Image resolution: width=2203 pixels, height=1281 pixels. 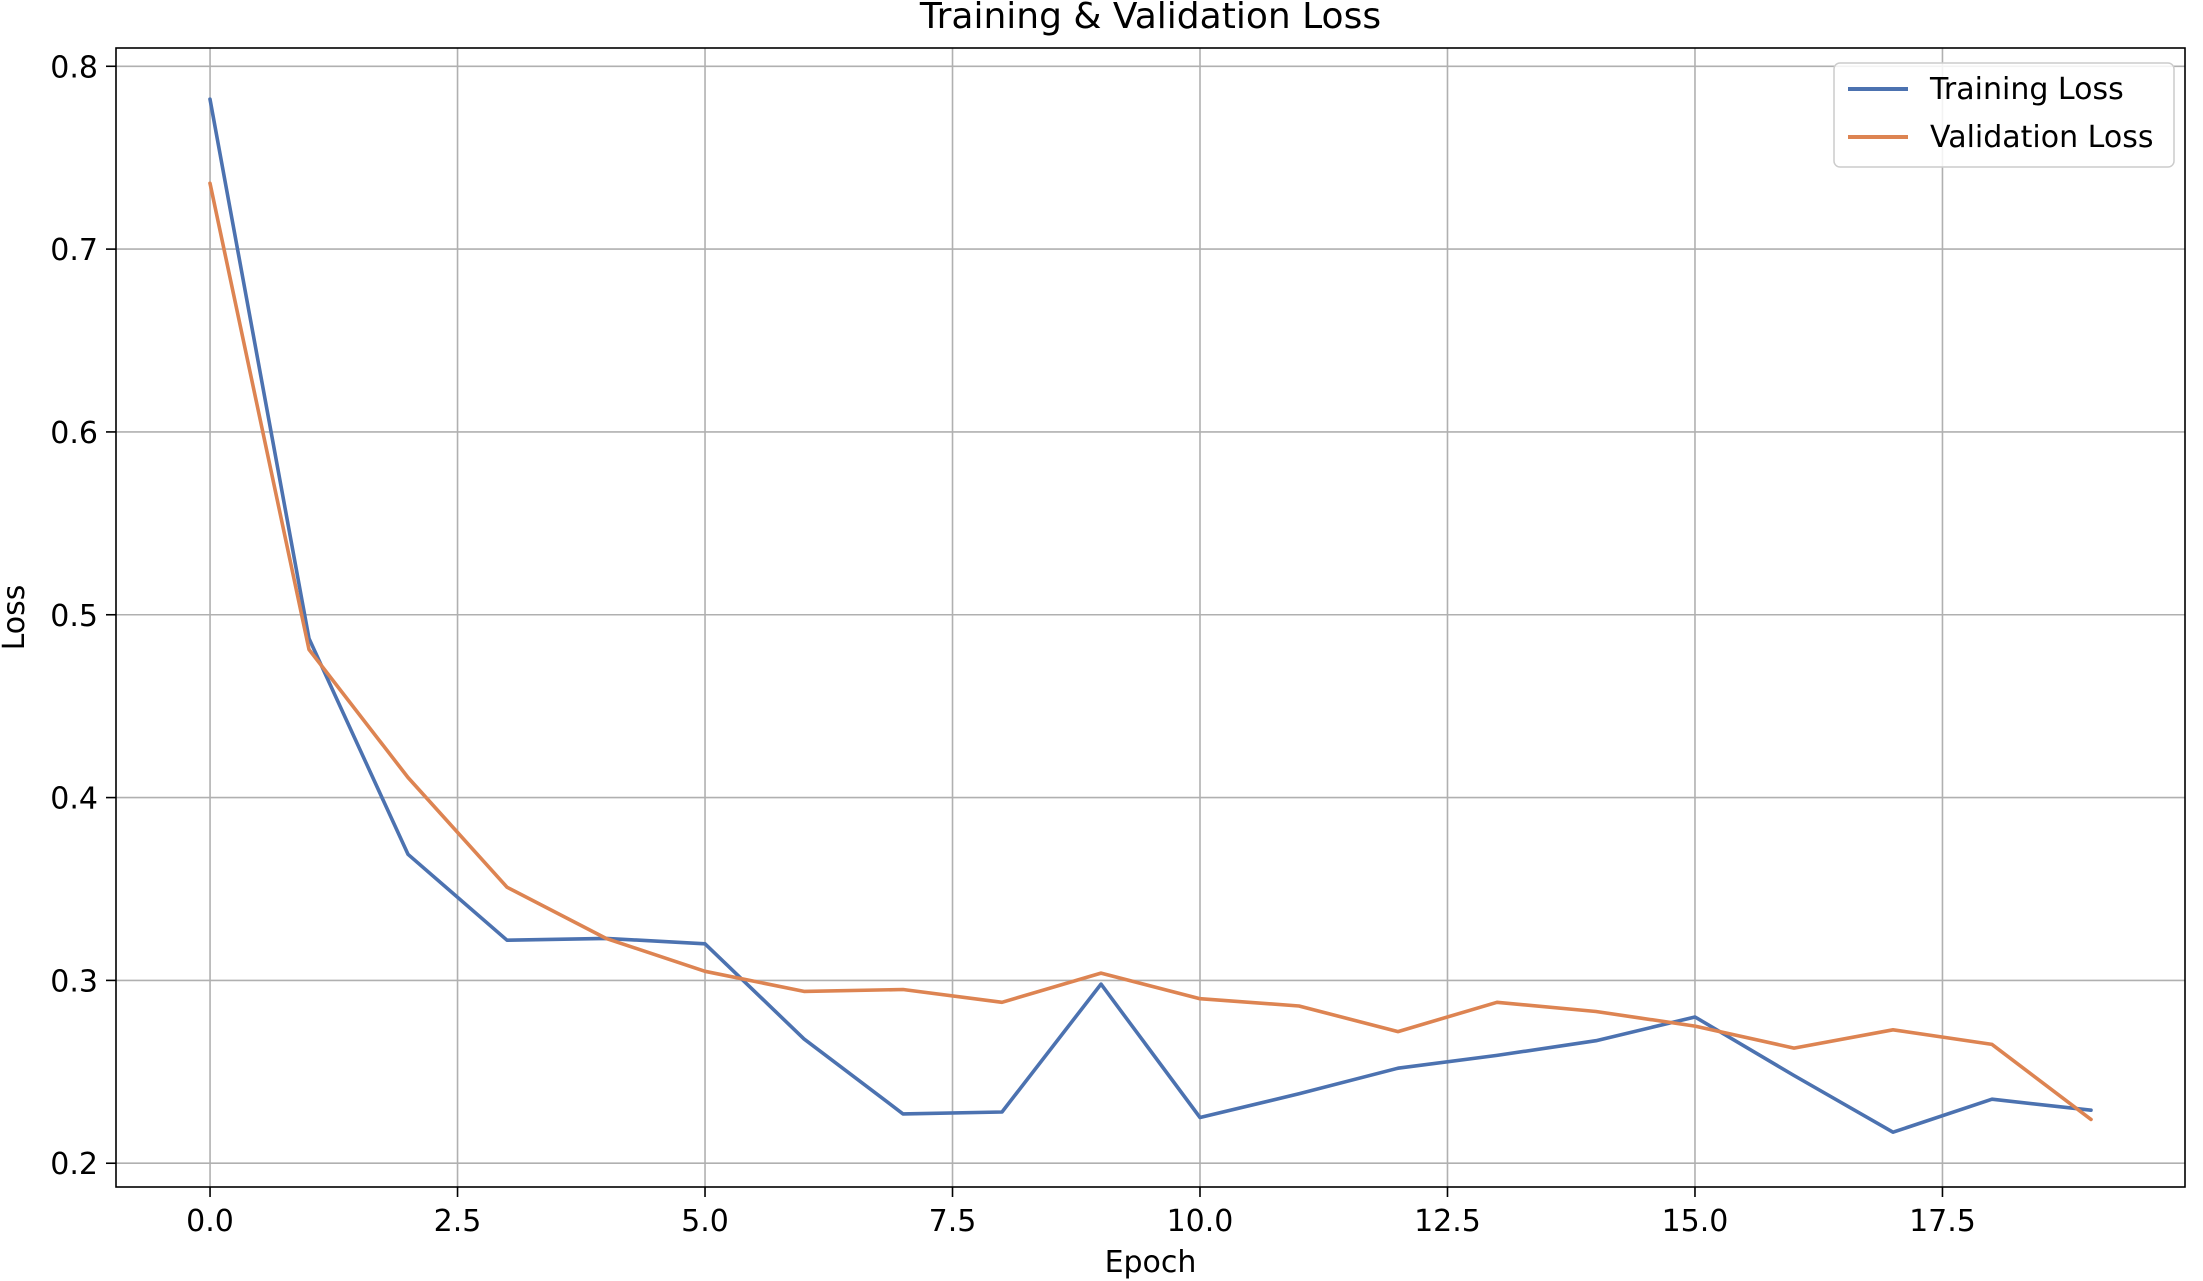 I want to click on x-tick-label: 15.0, so click(x=1695, y=1221).